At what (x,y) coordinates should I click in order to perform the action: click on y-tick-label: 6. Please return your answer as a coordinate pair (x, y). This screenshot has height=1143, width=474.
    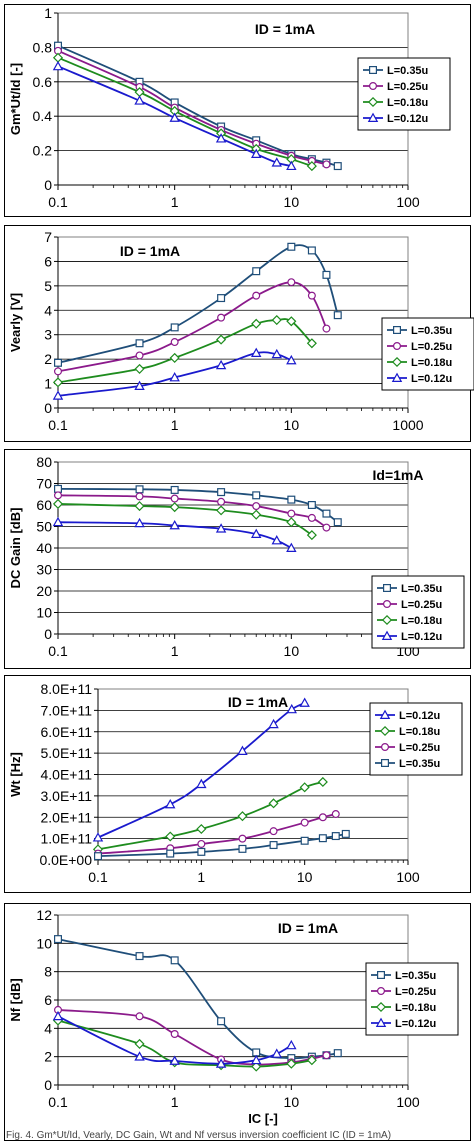
    Looking at the image, I should click on (48, 261).